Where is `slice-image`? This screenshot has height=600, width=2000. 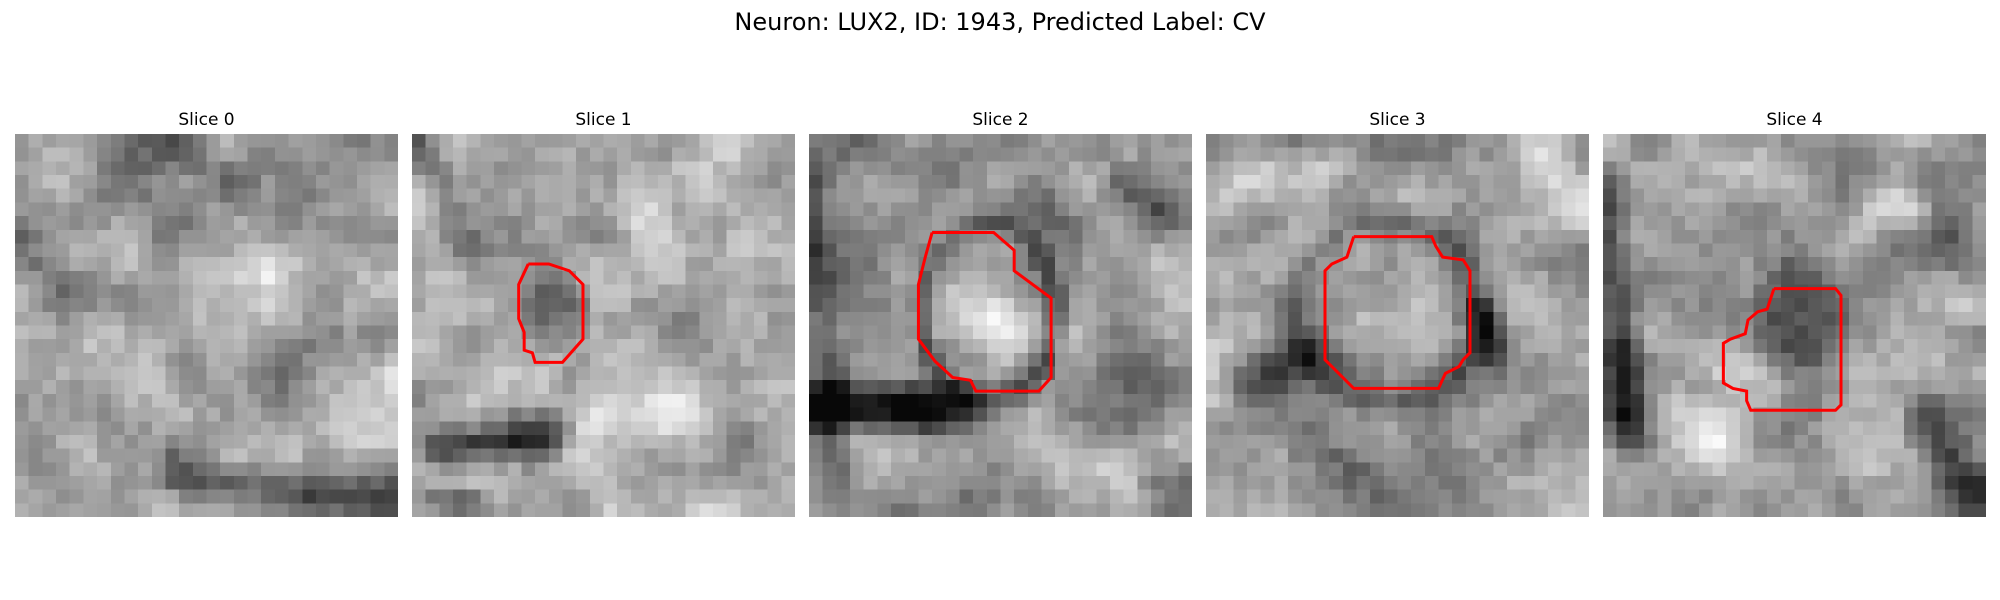
slice-image is located at coordinates (1794, 325).